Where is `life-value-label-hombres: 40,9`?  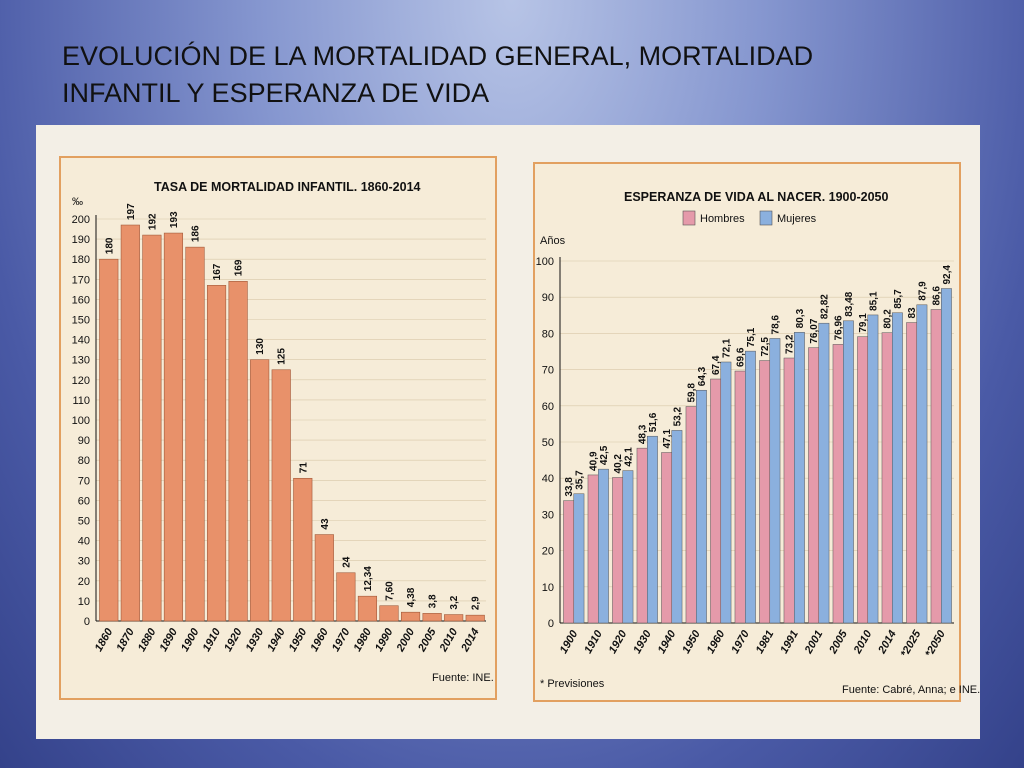 life-value-label-hombres: 40,9 is located at coordinates (594, 461).